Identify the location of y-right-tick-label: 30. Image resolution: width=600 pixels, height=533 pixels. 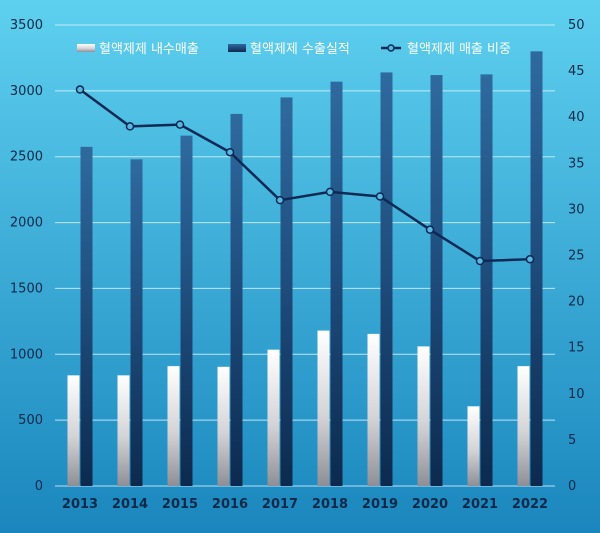
(576, 209).